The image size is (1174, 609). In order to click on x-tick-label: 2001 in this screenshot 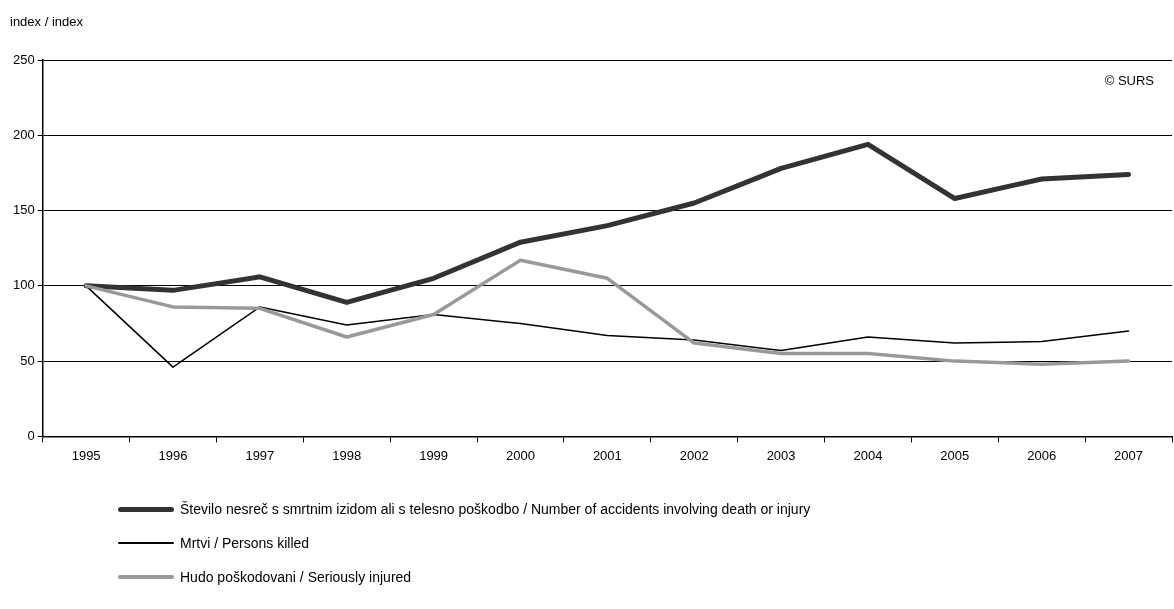, I will do `click(607, 455)`.